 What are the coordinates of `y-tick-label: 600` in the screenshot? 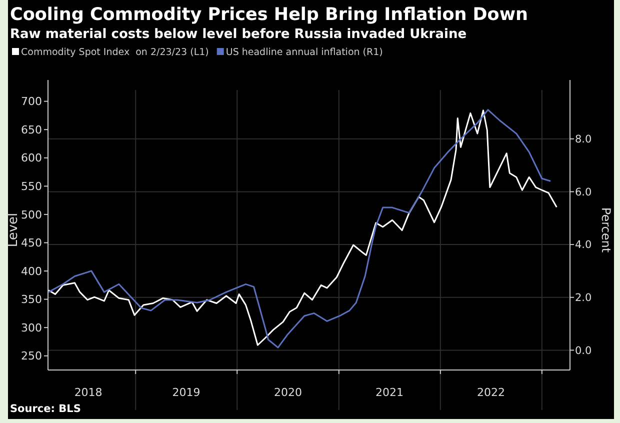 It's located at (31, 158).